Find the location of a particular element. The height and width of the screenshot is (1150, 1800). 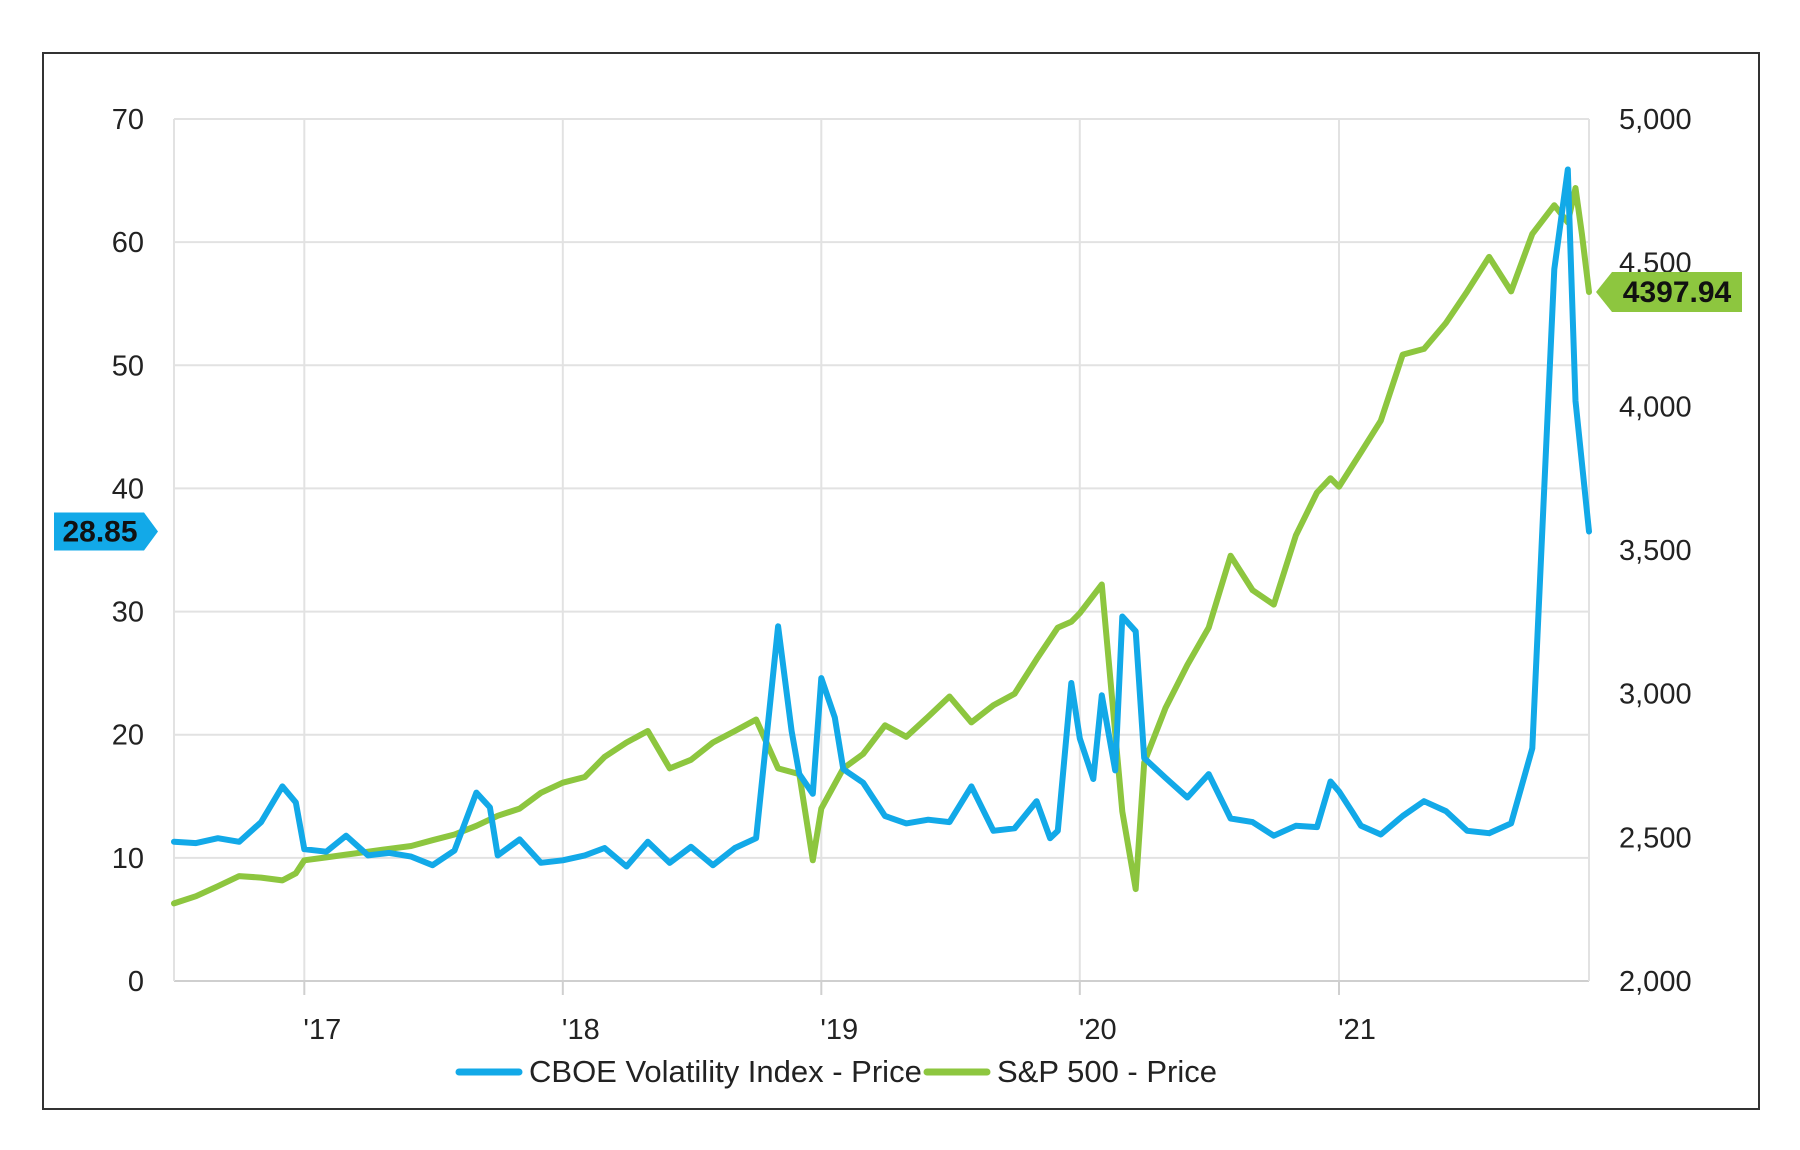

y-right-tick-label: 2,500 is located at coordinates (1655, 838).